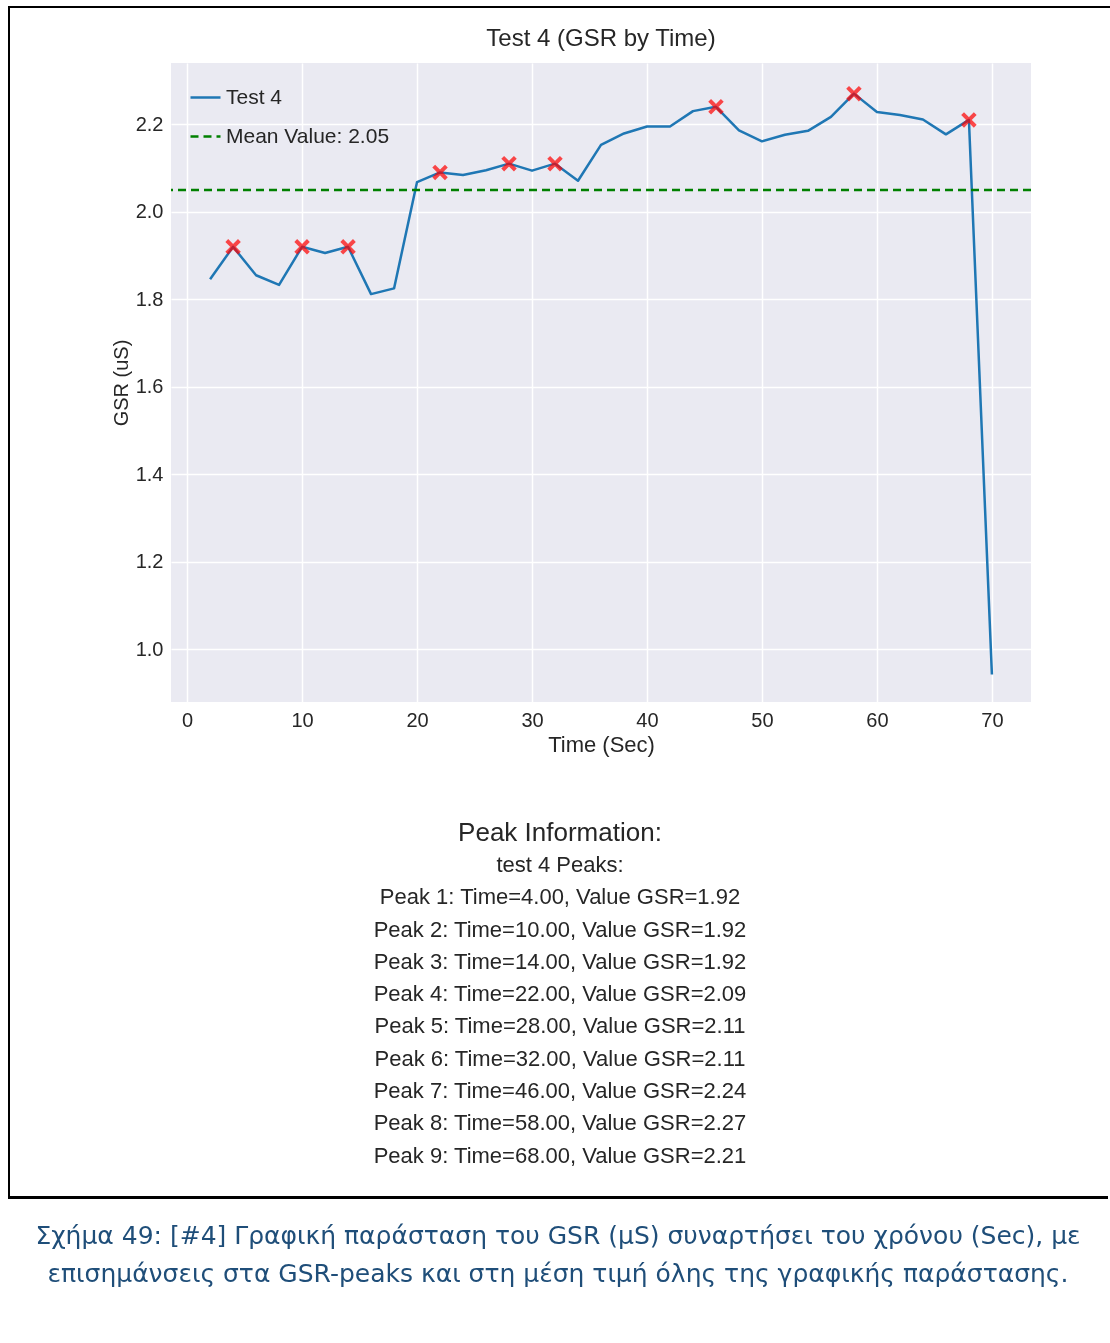 Image resolution: width=1110 pixels, height=1343 pixels. What do you see at coordinates (308, 135) in the screenshot?
I see `legend-label: Mean Value: 2.05` at bounding box center [308, 135].